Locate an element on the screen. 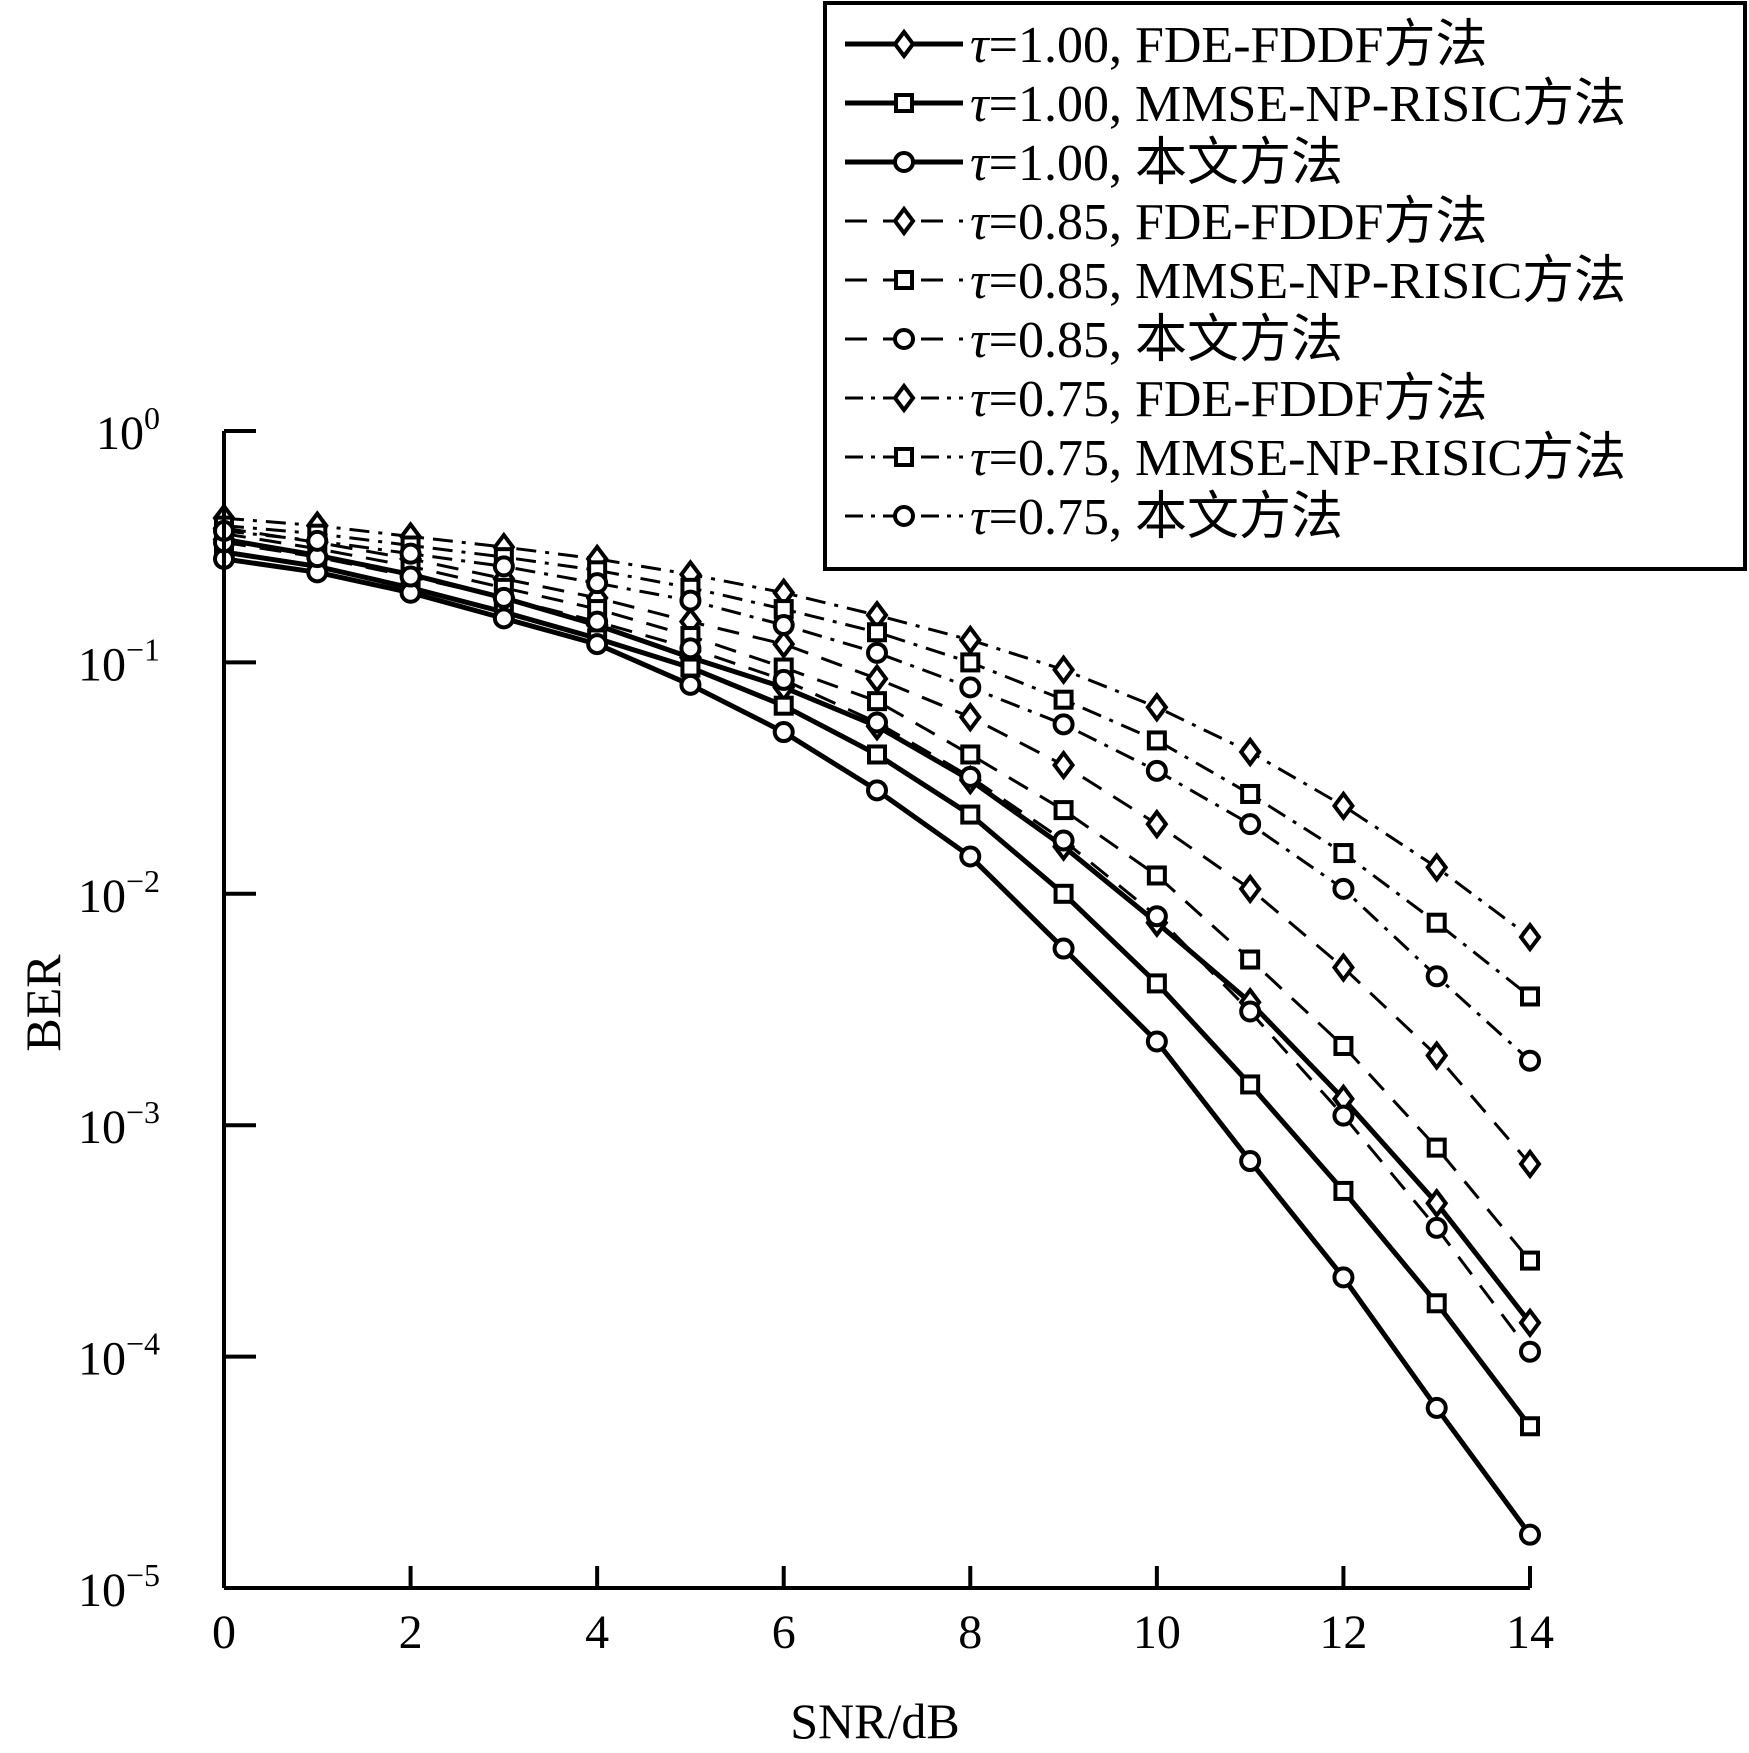 The height and width of the screenshot is (1753, 1749). y-tick-label-1e-5: 10⁻⁵ is located at coordinates (119, 1587).